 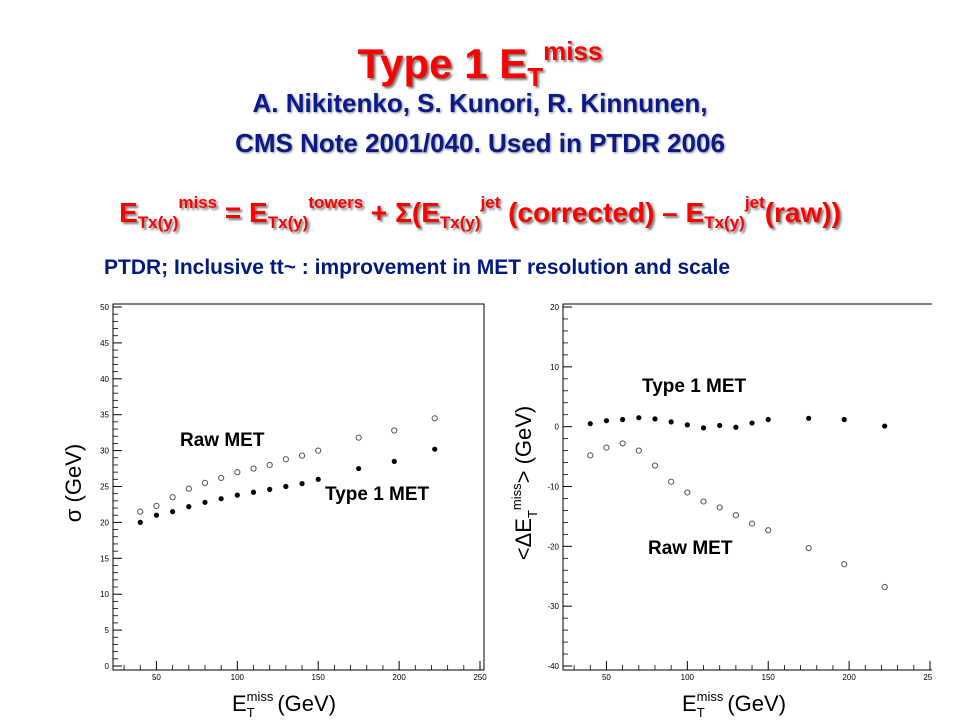 What do you see at coordinates (553, 546) in the screenshot?
I see `y-tick-label: -20` at bounding box center [553, 546].